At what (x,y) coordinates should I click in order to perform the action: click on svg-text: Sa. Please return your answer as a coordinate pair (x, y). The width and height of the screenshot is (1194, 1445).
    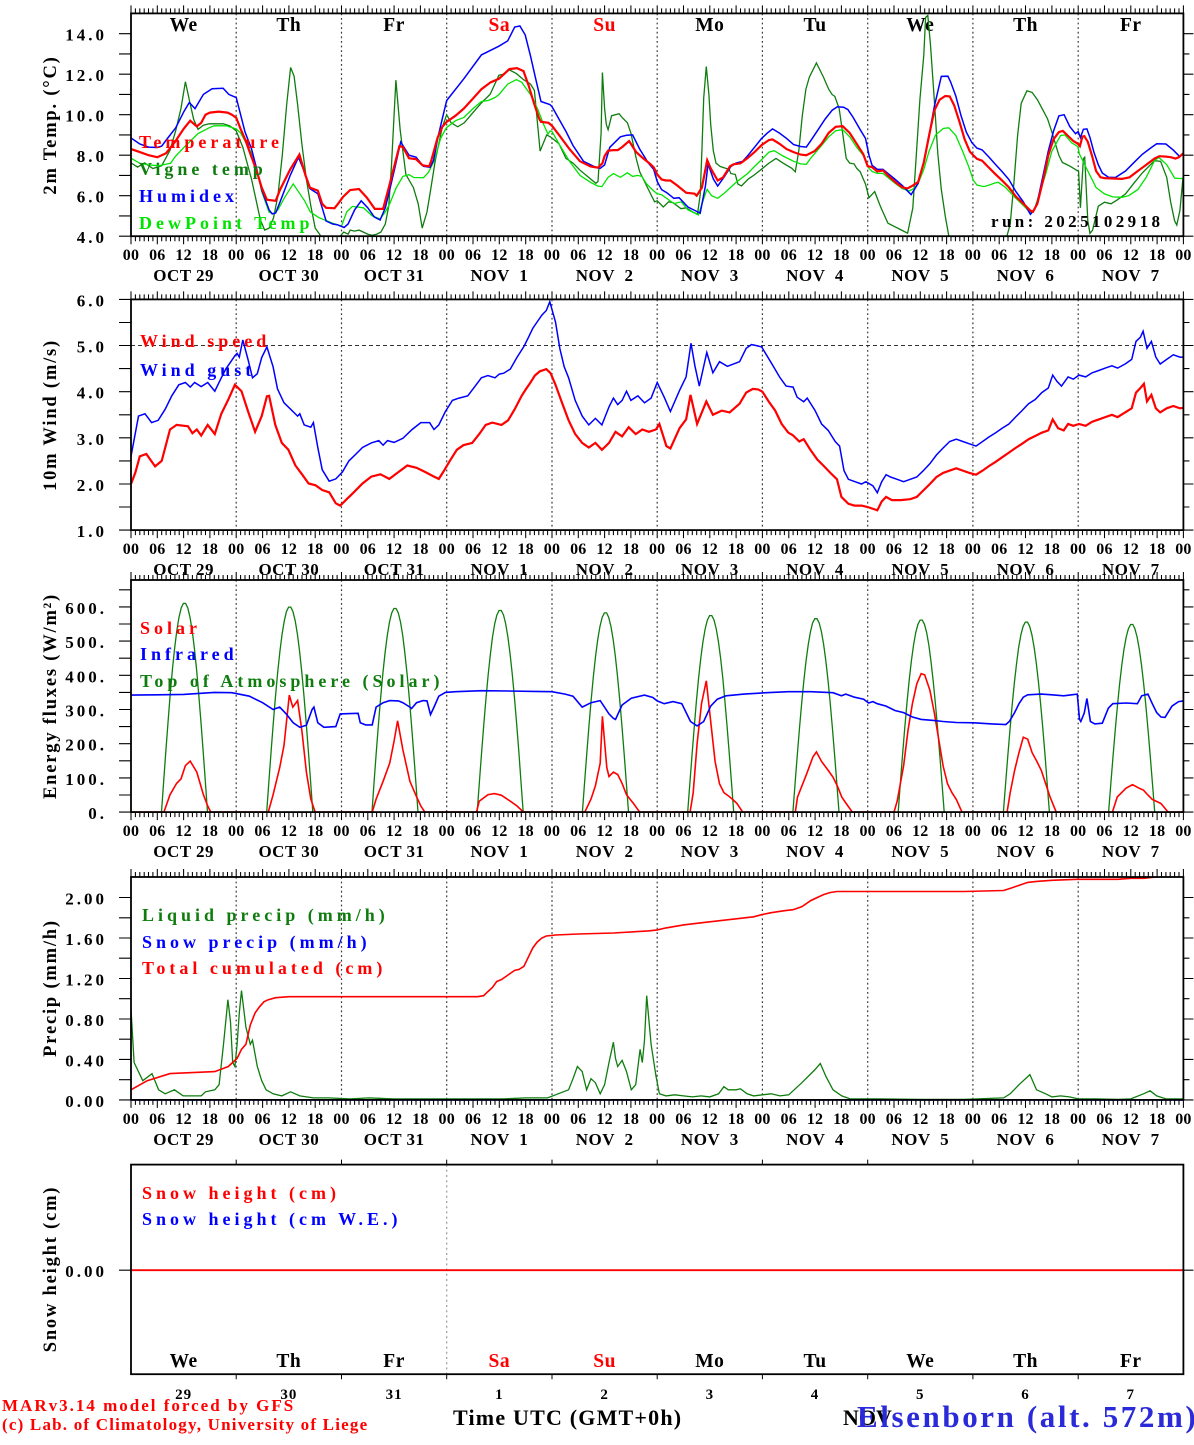
    Looking at the image, I should click on (500, 1361).